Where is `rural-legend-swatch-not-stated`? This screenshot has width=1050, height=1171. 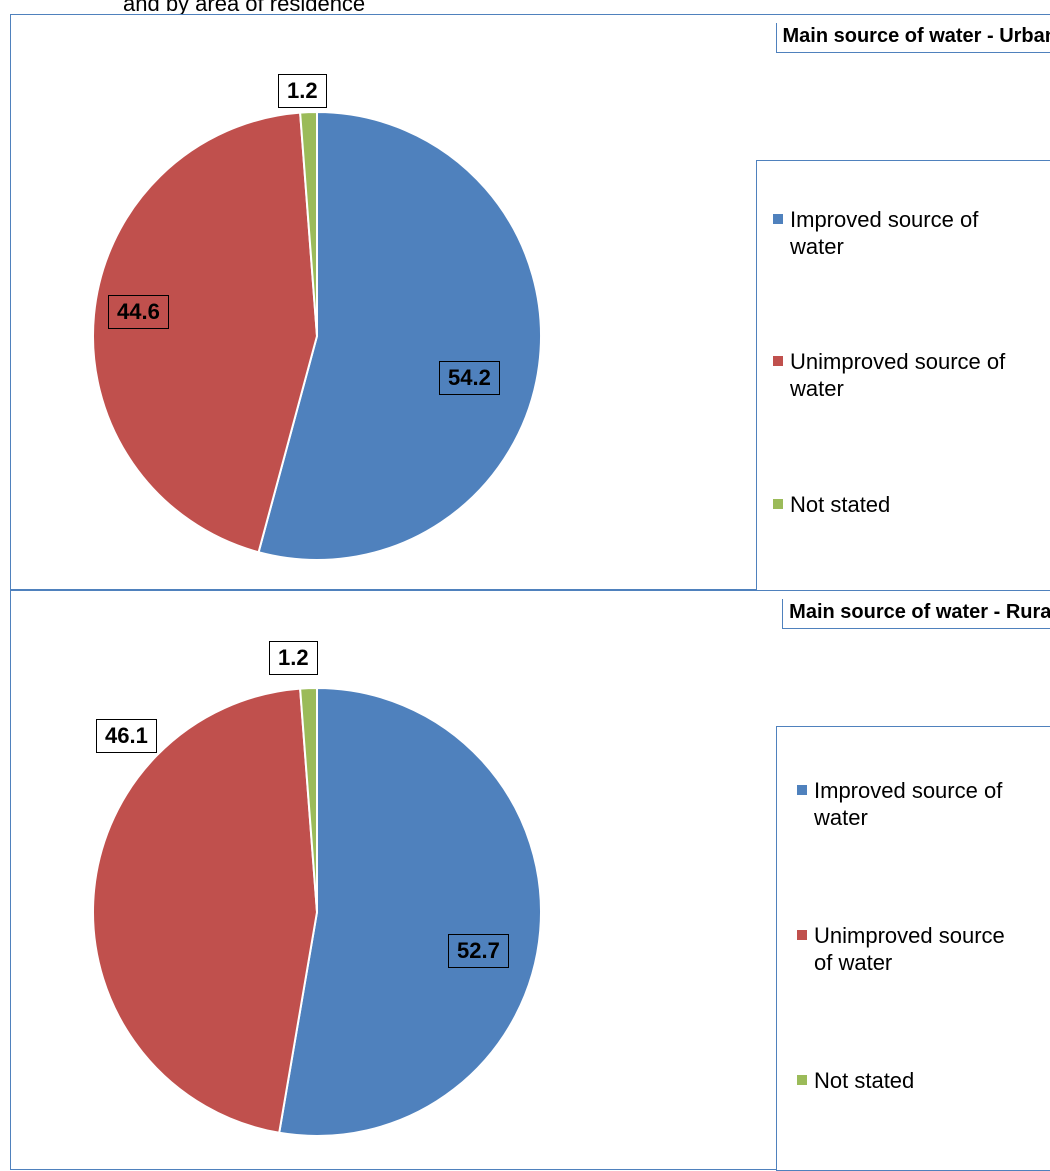
rural-legend-swatch-not-stated is located at coordinates (802, 1080).